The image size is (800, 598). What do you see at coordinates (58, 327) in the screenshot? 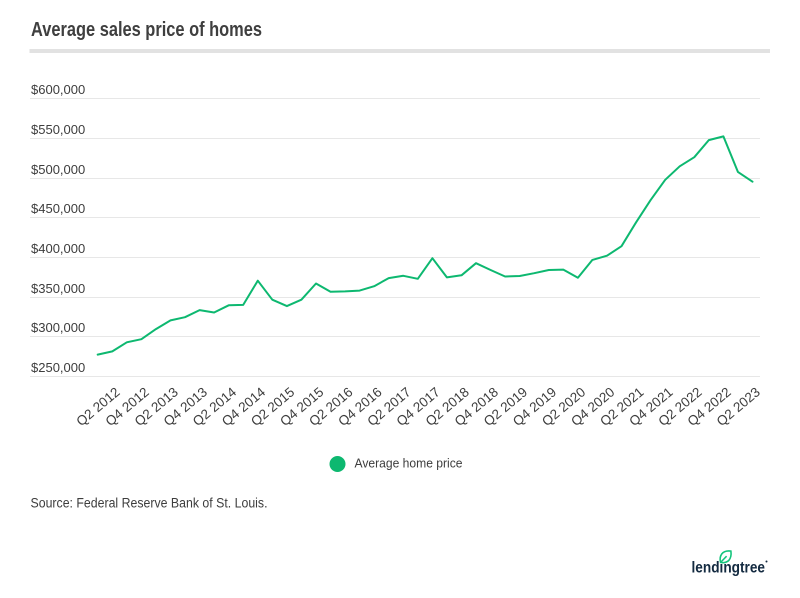
I see `svg-text: $300,000` at bounding box center [58, 327].